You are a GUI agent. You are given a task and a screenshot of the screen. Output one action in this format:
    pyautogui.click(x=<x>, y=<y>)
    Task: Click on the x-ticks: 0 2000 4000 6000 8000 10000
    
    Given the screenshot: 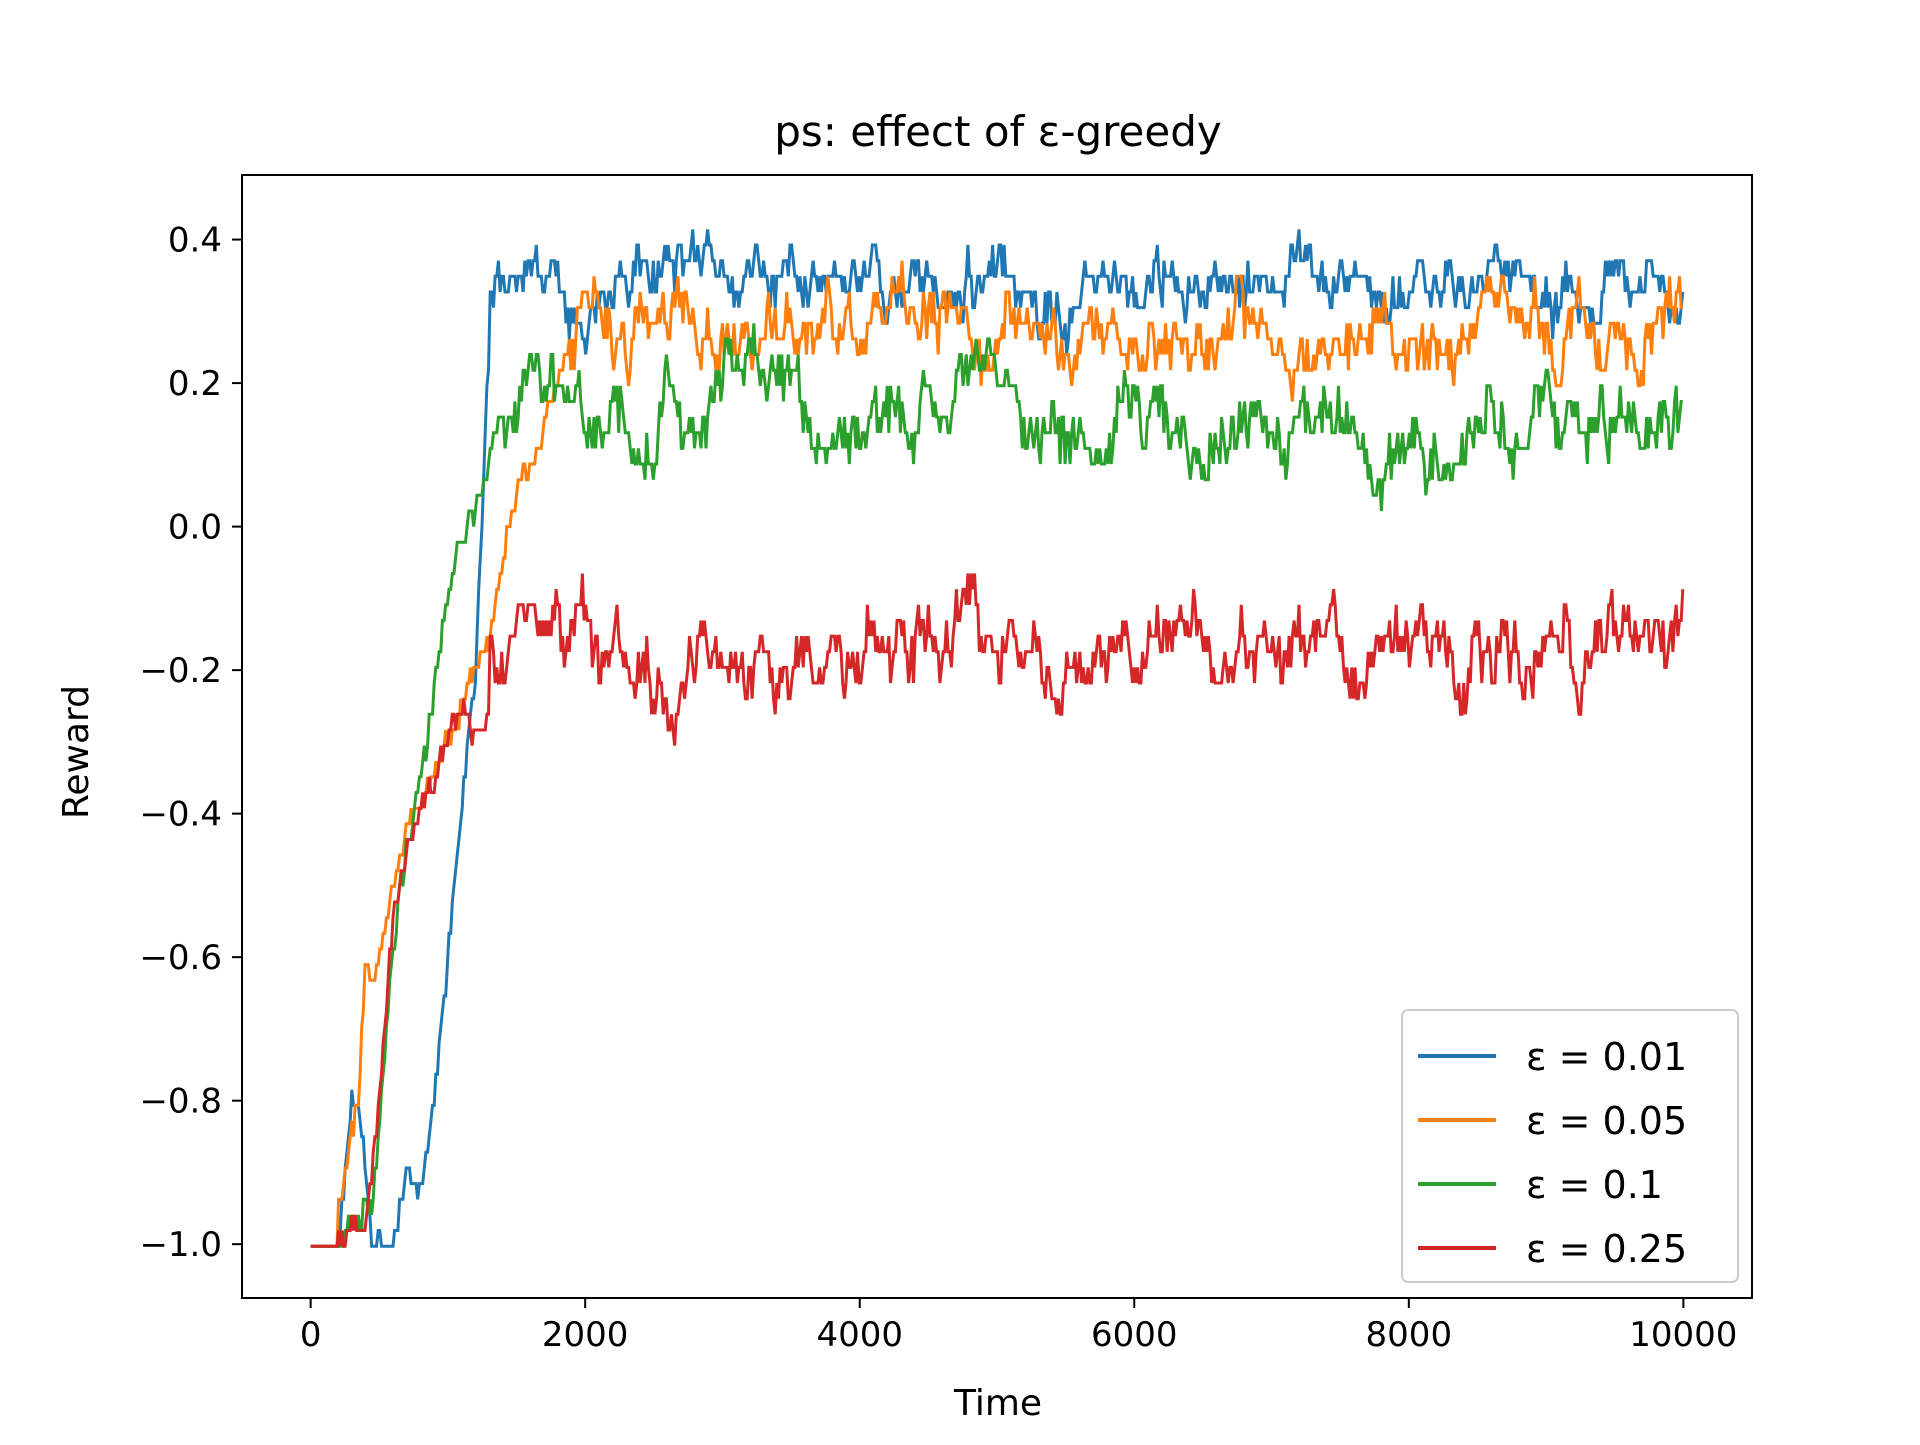 What is the action you would take?
    pyautogui.click(x=1018, y=1326)
    